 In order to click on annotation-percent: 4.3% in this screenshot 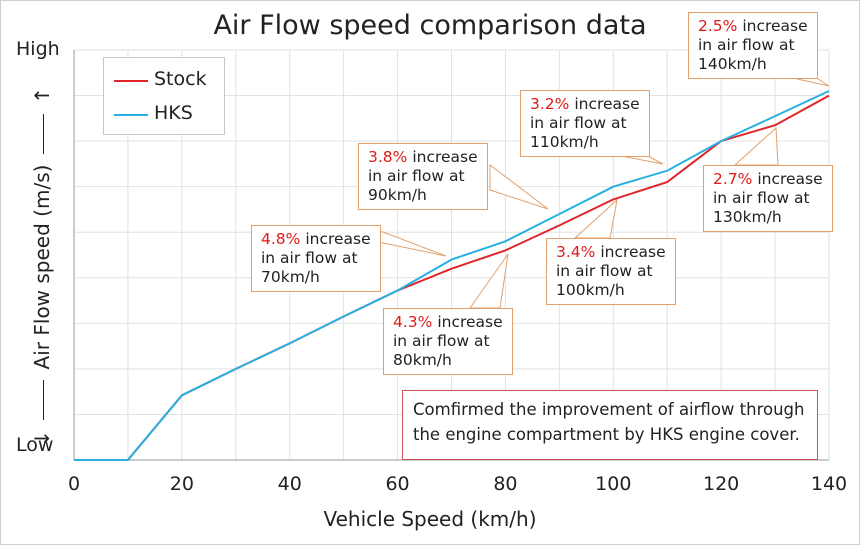, I will do `click(413, 322)`.